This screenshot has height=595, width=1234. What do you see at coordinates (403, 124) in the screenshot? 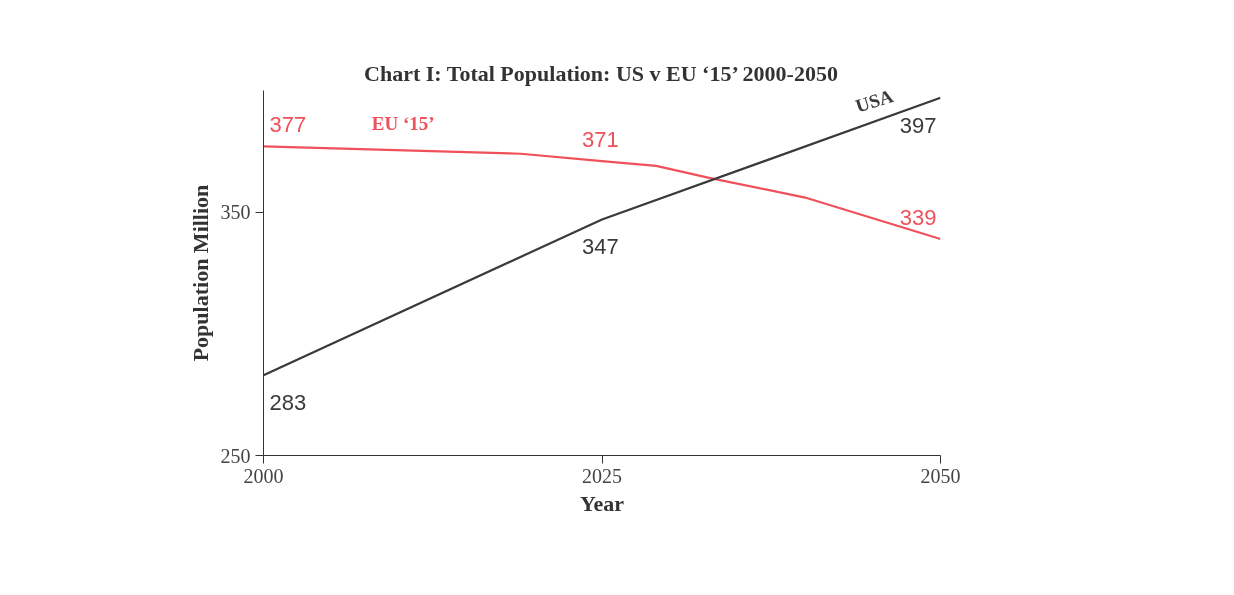
I see `series-label: EU ‘15’` at bounding box center [403, 124].